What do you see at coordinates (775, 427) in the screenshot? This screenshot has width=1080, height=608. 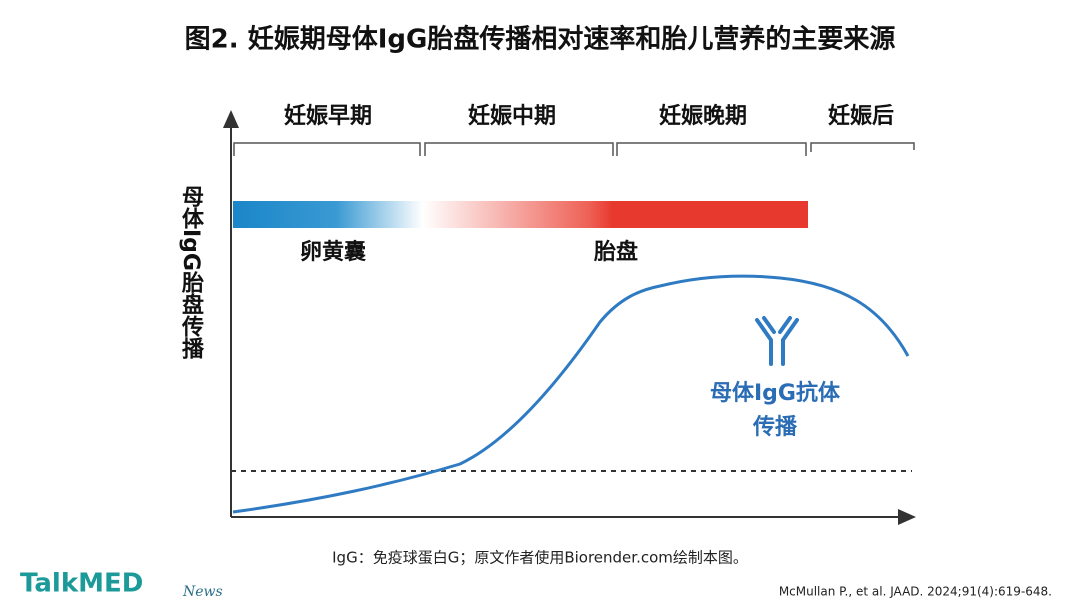 I see `curve-label: 传播` at bounding box center [775, 427].